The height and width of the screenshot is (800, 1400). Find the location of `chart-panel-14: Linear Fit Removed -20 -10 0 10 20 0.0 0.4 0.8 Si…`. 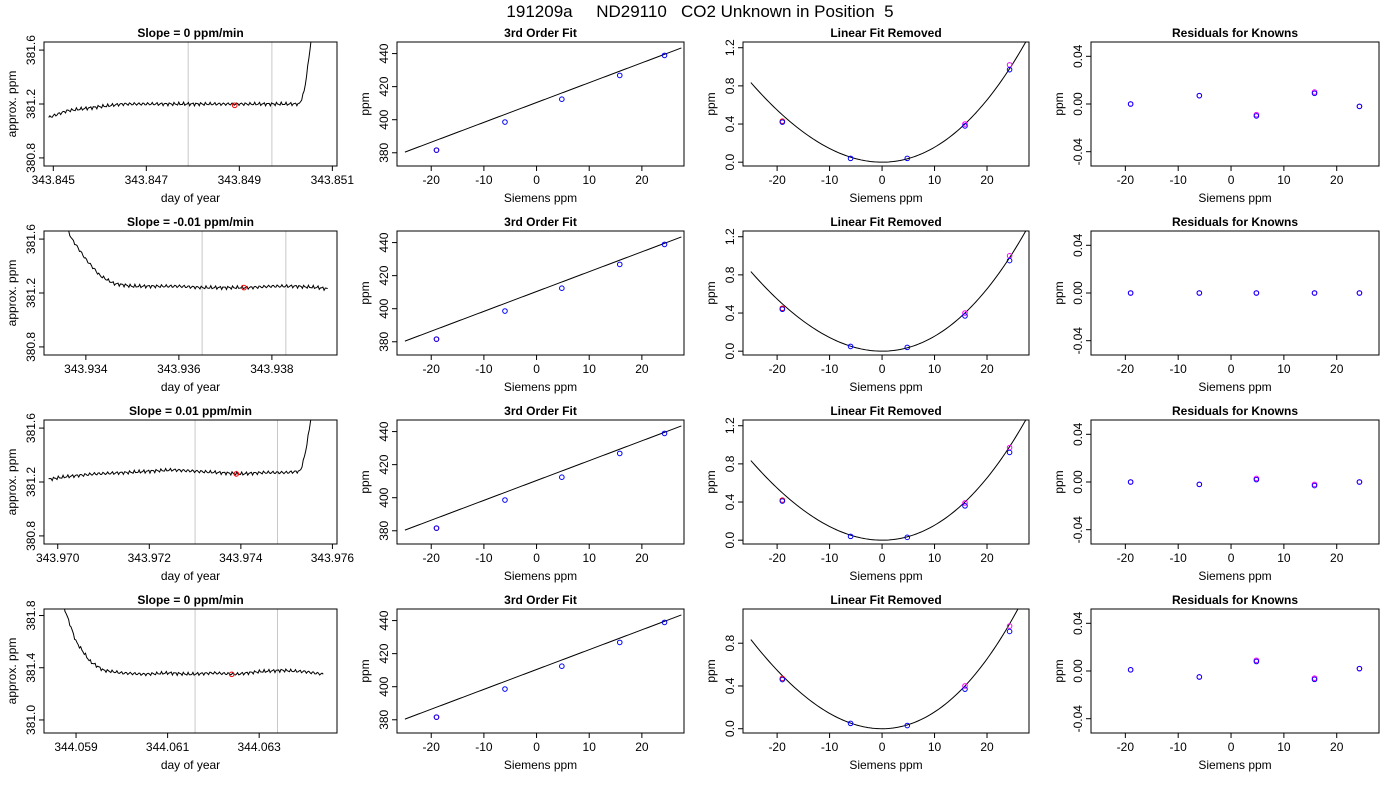

chart-panel-14: Linear Fit Removed -20 -10 0 10 20 0.0 0.4 0.8 Si… is located at coordinates (867, 682).